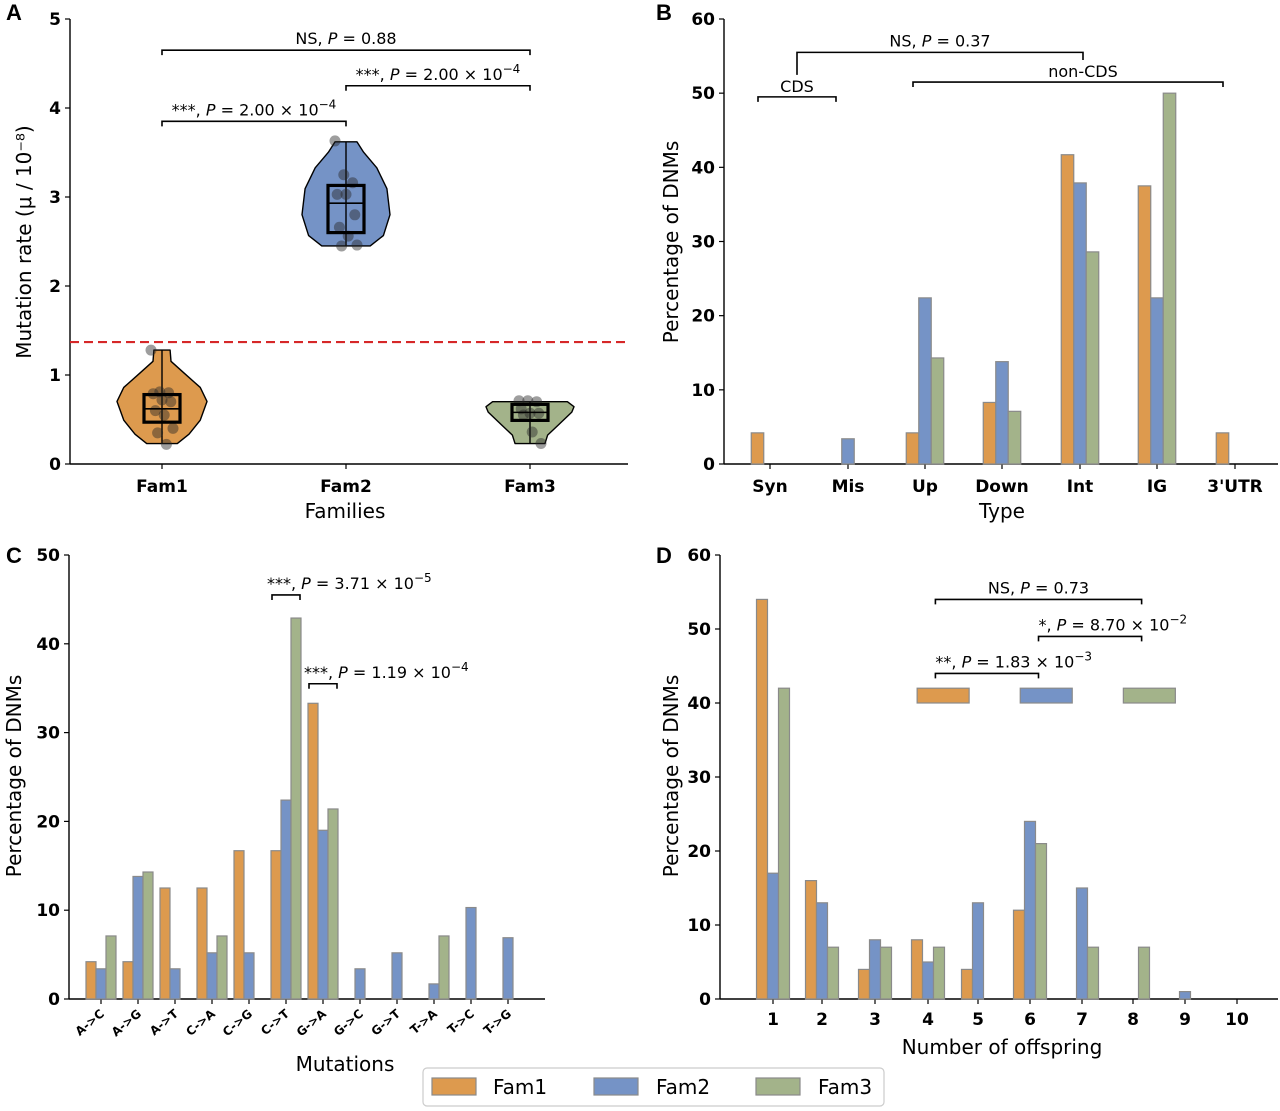  What do you see at coordinates (312, 1022) in the screenshot?
I see `panel-c-xtick-label: G->A` at bounding box center [312, 1022].